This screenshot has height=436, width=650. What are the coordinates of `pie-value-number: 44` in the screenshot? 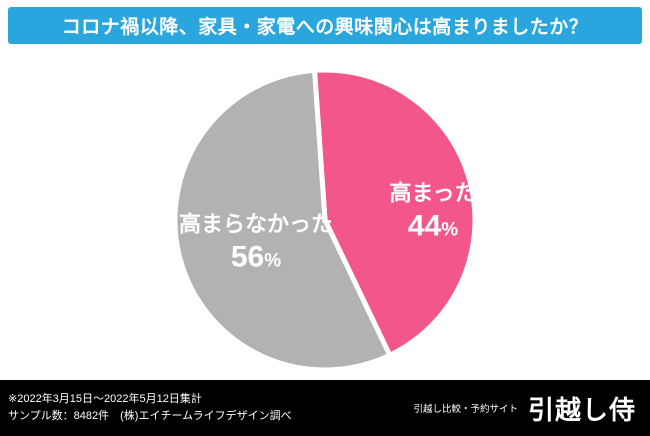 It's located at (424, 225).